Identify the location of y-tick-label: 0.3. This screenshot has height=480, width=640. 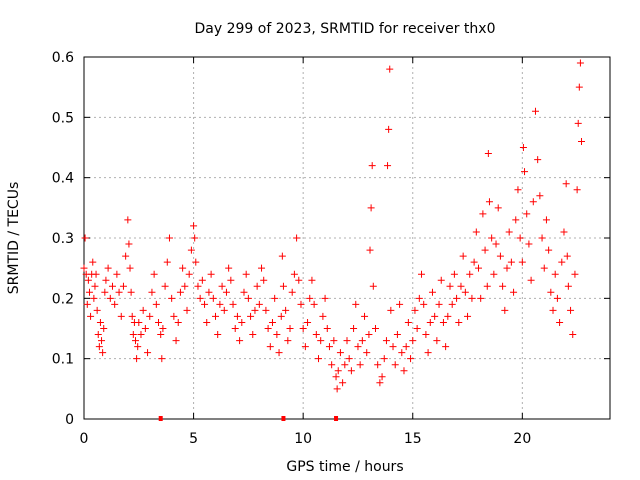
(63, 239).